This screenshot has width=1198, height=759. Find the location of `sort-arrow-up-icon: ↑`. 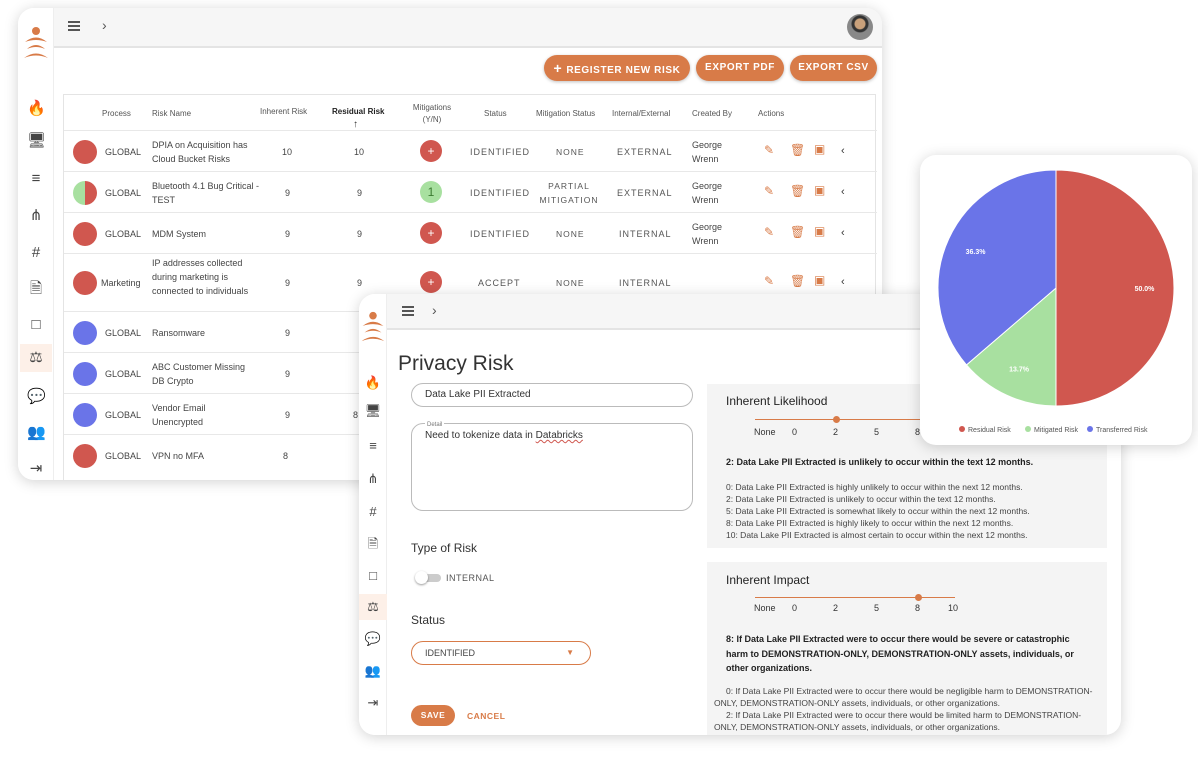

sort-arrow-up-icon: ↑ is located at coordinates (355, 124).